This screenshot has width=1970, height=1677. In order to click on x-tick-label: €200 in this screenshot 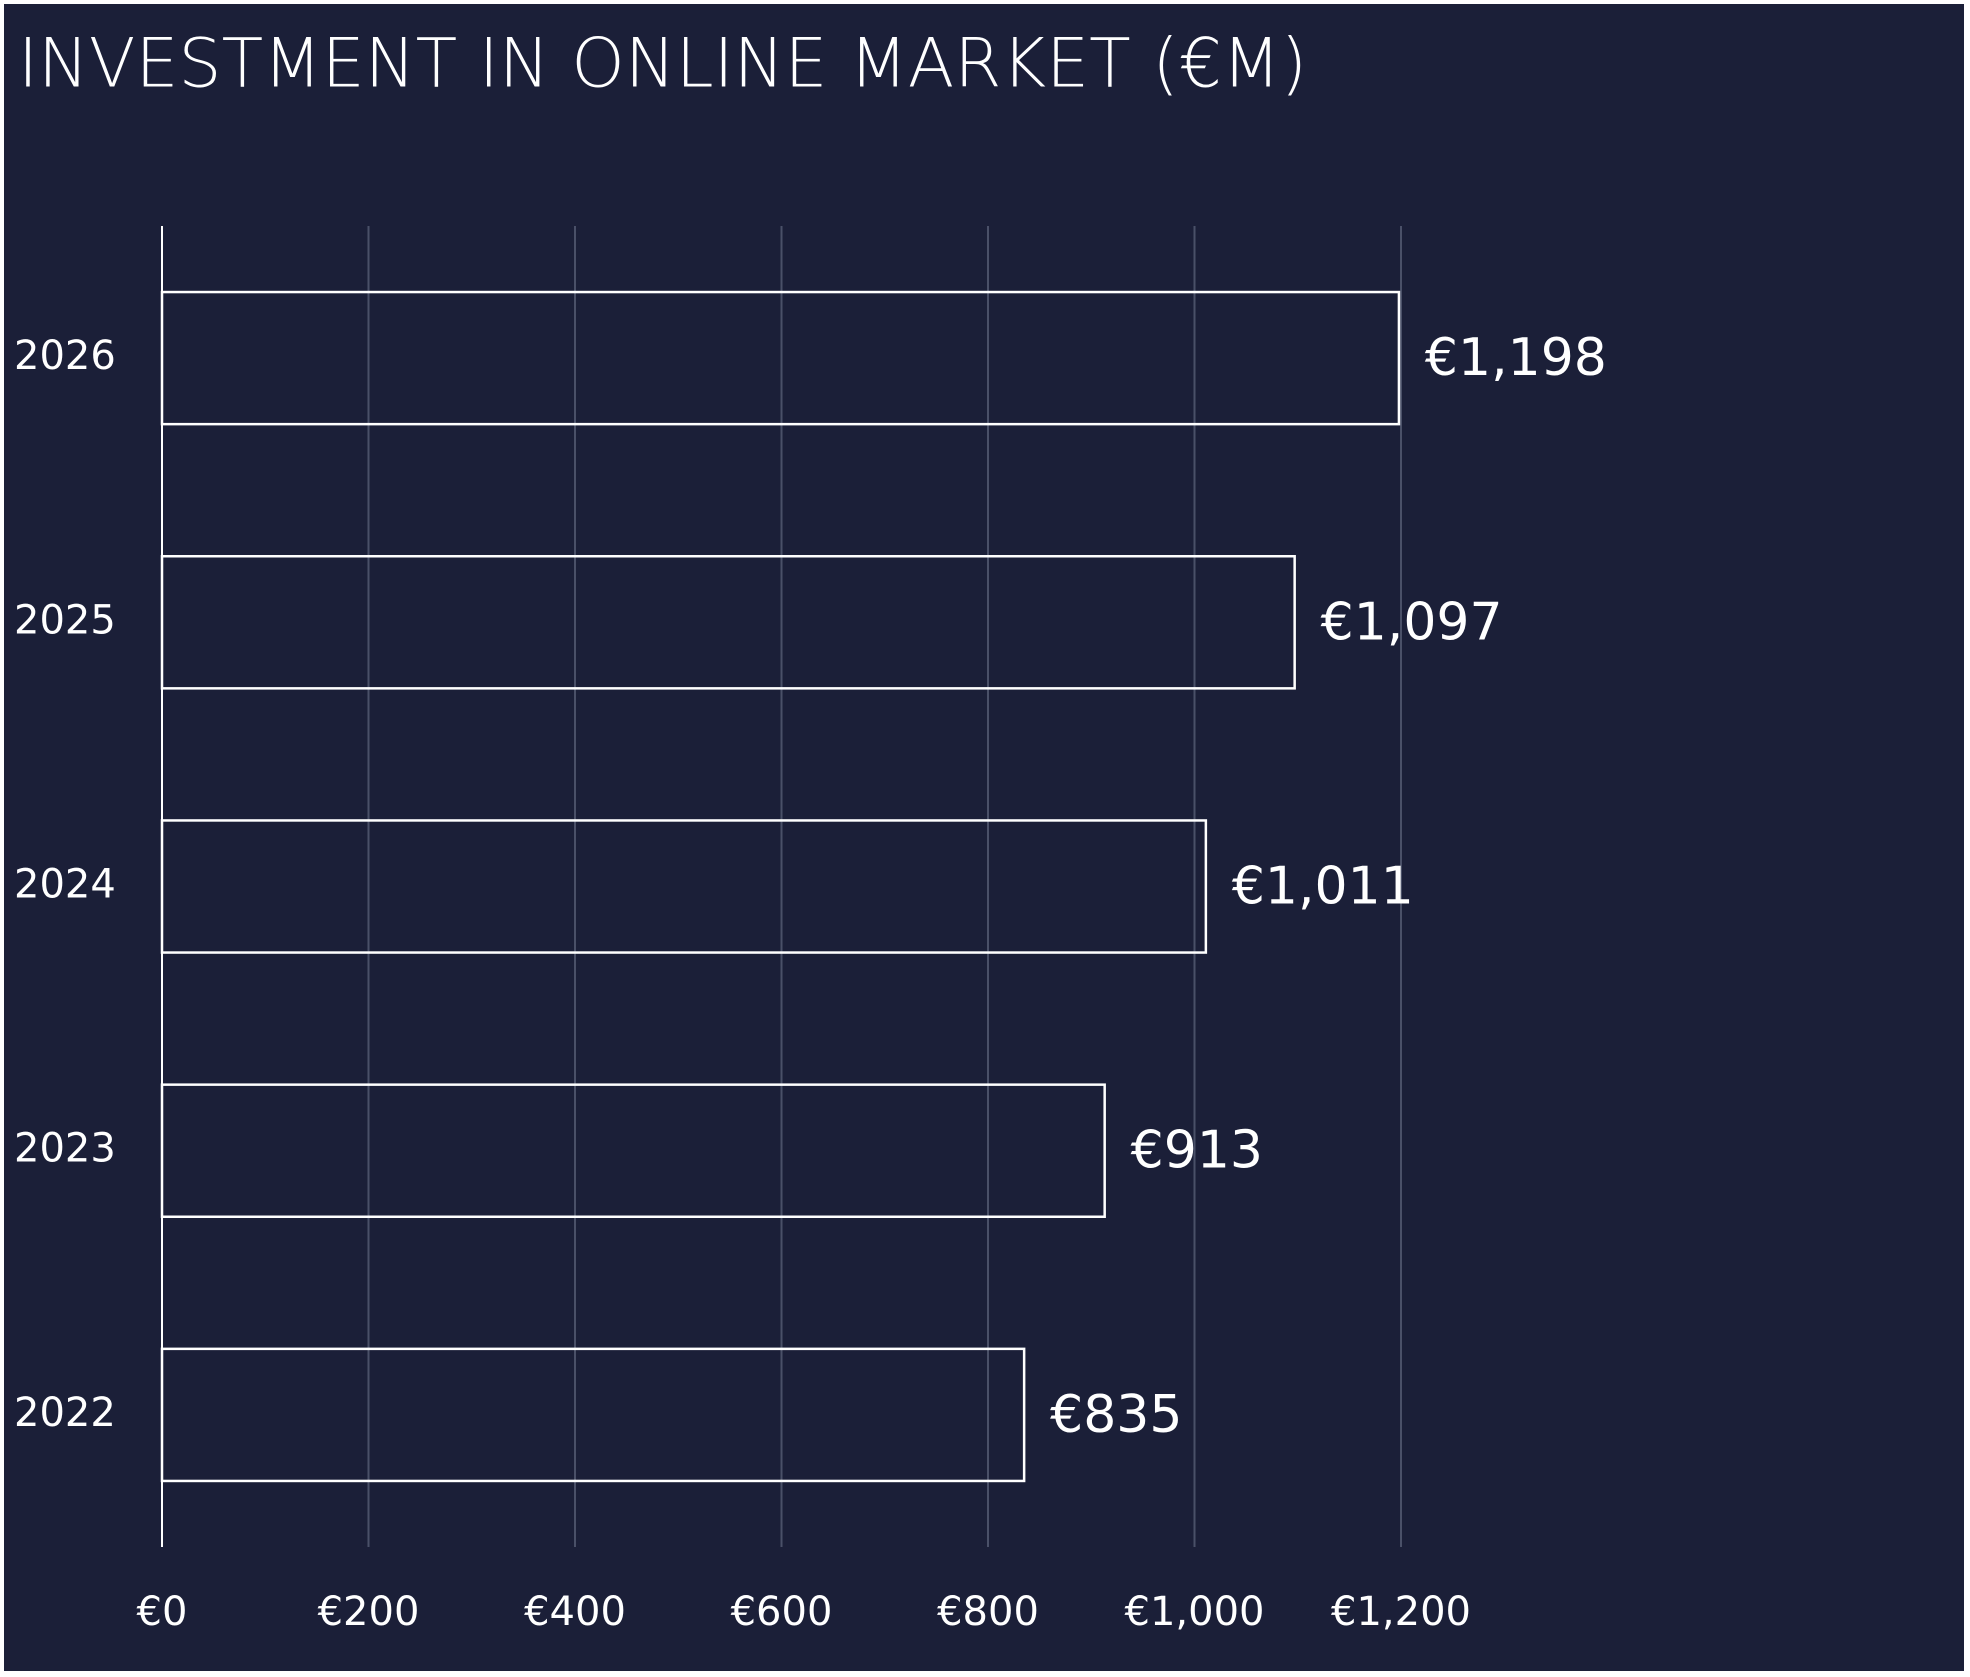, I will do `click(369, 1612)`.